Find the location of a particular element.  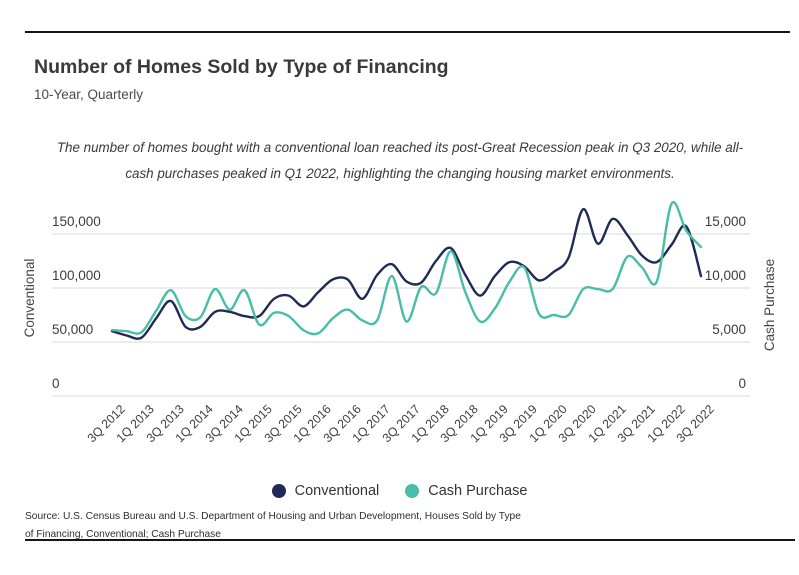

y-tick-label-right: 10,000 is located at coordinates (725, 275).